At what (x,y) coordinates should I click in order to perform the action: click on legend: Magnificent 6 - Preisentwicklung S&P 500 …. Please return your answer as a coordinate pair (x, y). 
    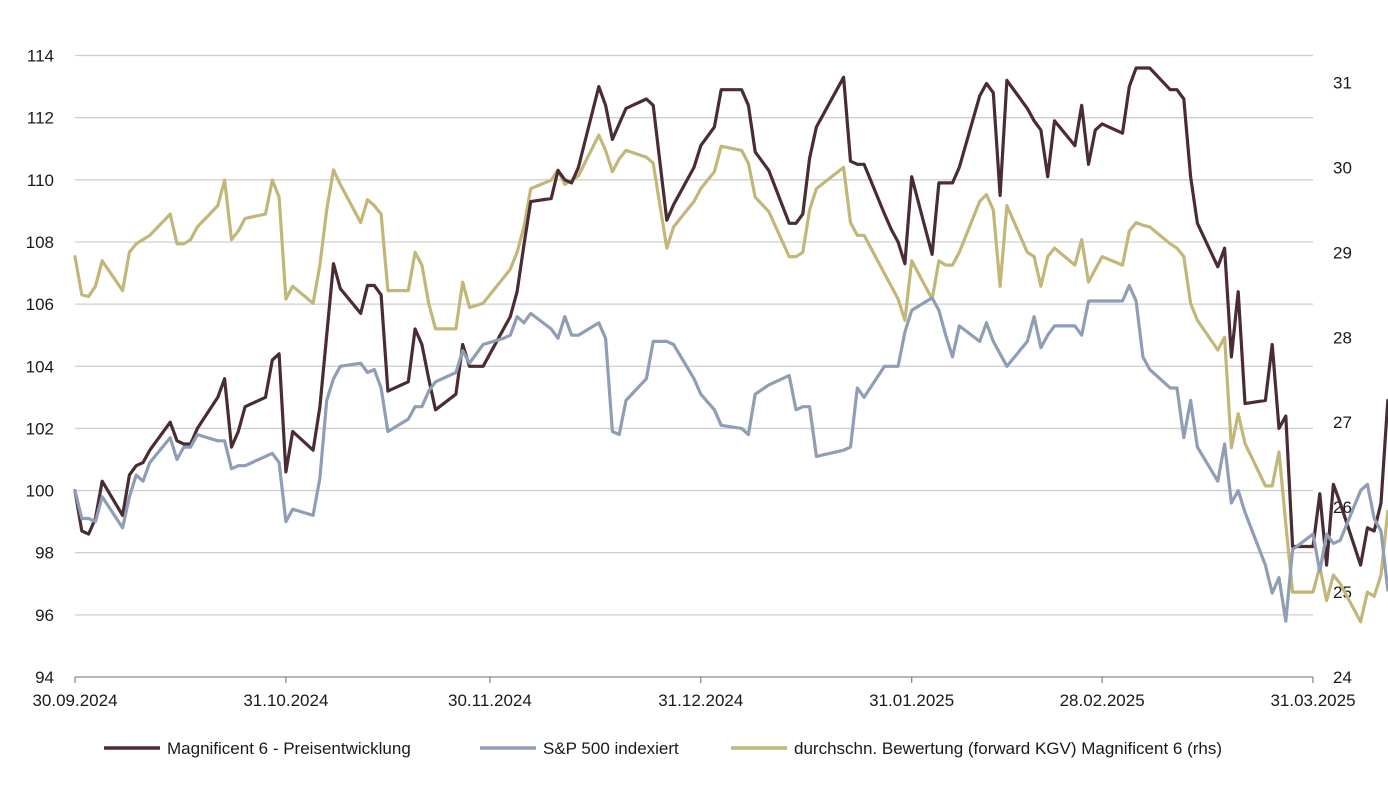
    Looking at the image, I should click on (663, 748).